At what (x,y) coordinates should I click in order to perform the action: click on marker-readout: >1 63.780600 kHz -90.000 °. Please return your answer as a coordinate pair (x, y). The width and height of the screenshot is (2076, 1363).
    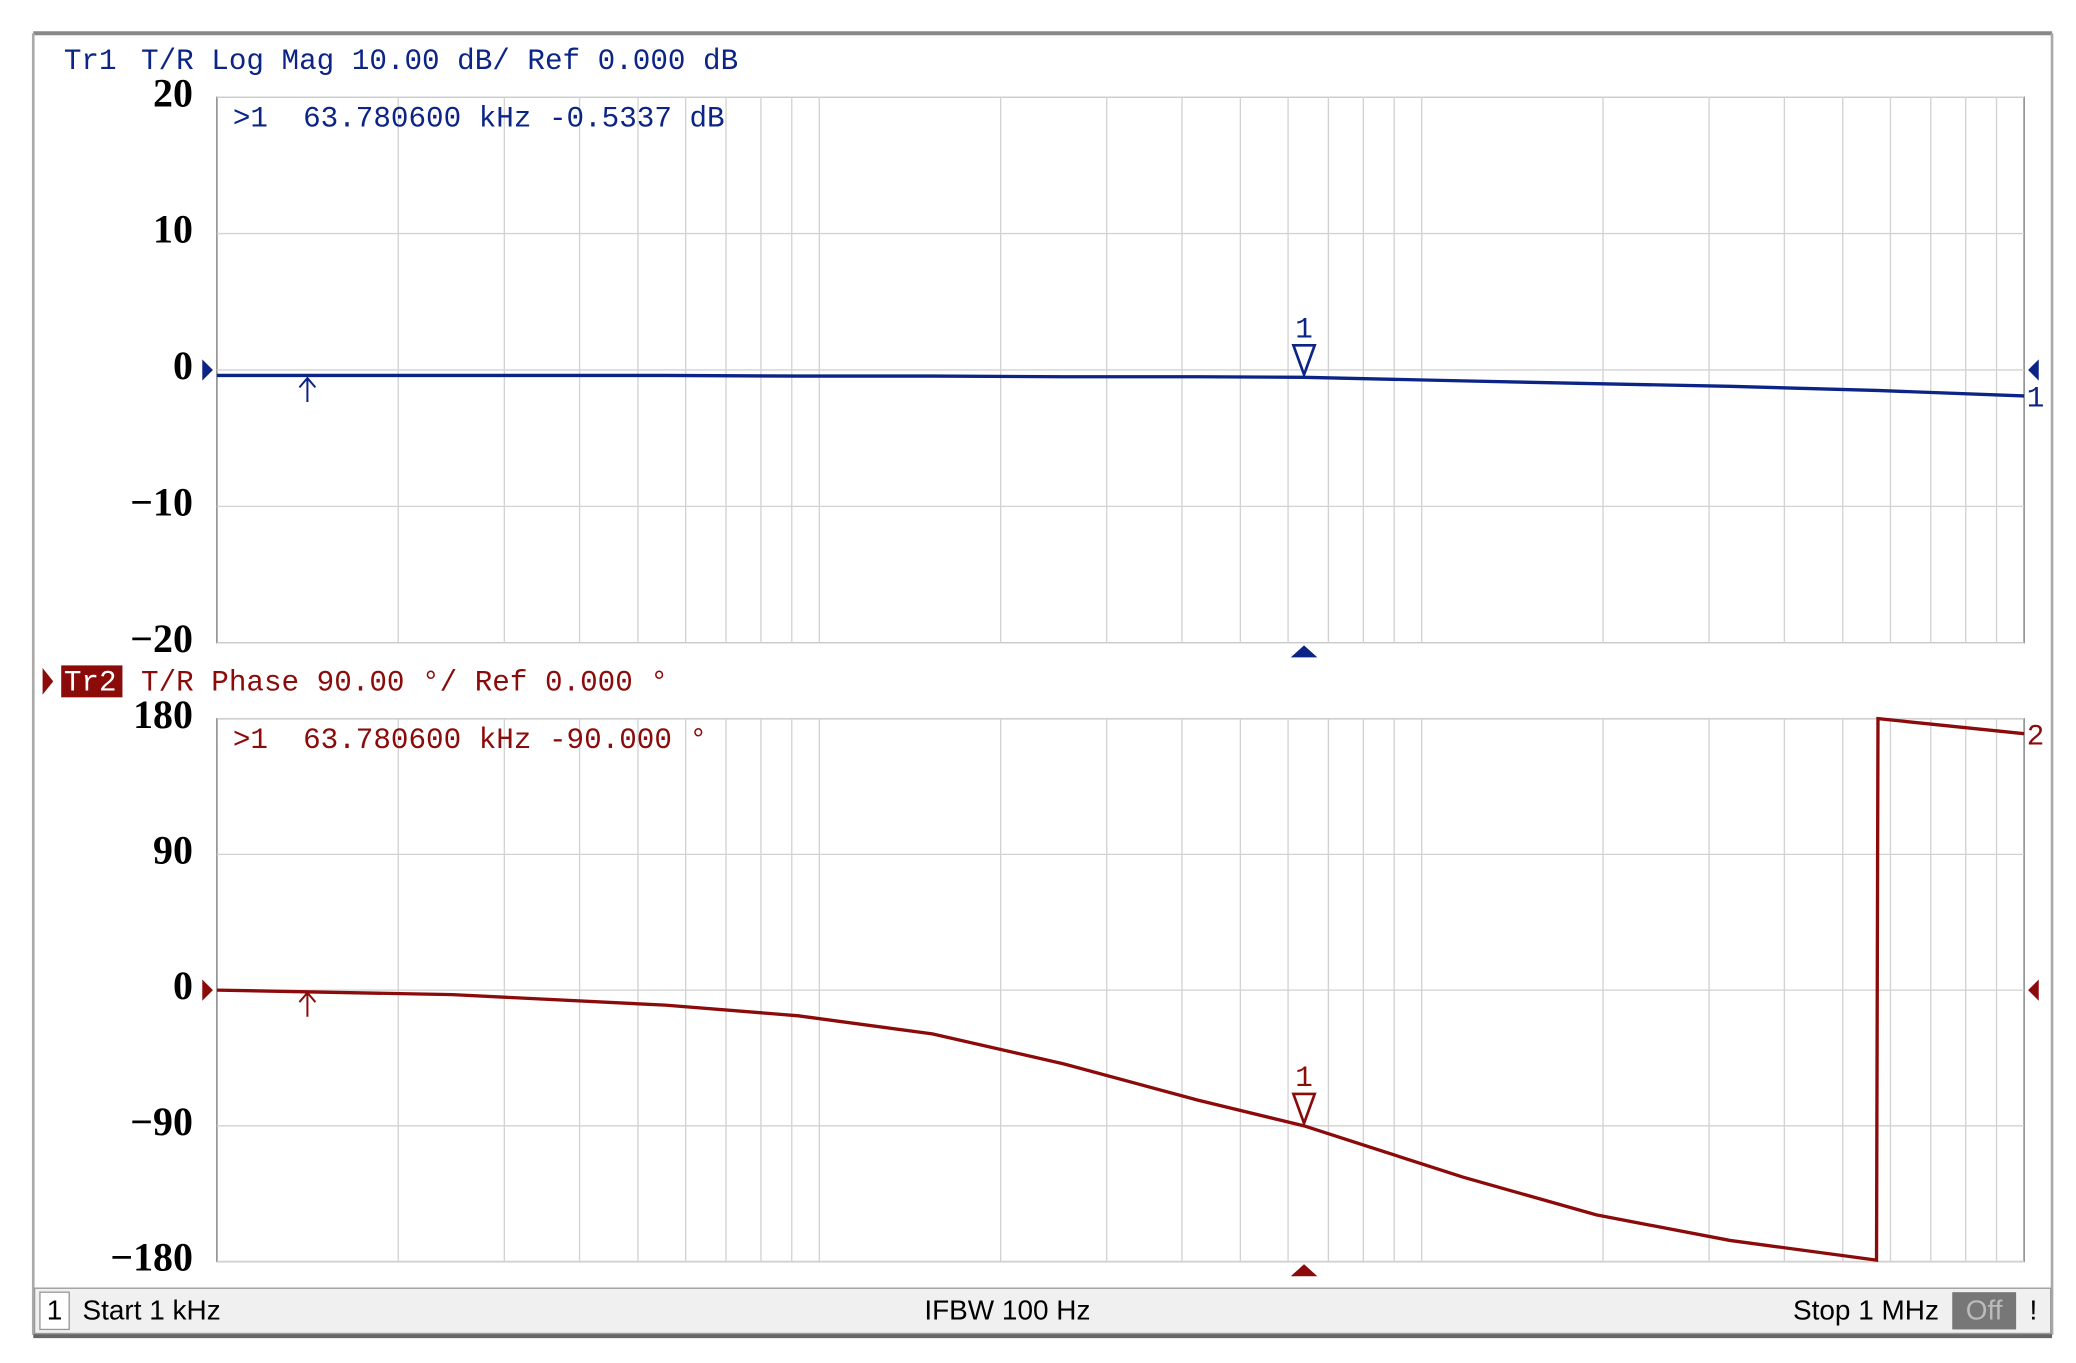
    Looking at the image, I should click on (470, 740).